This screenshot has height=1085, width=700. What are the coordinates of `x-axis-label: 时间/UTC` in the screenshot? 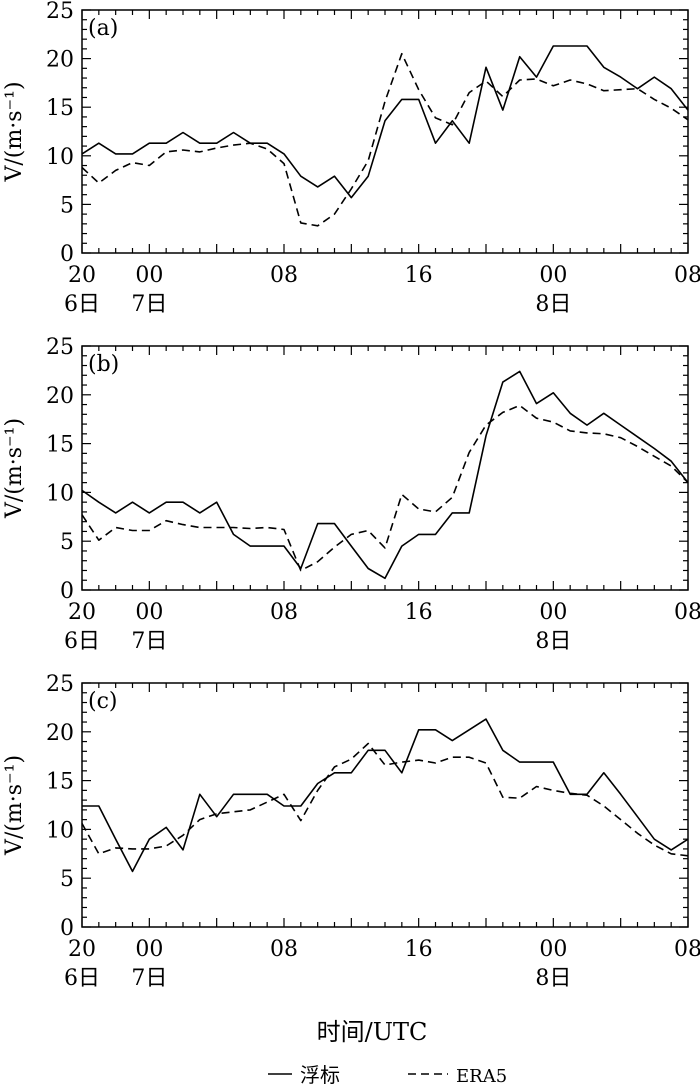 It's located at (372, 1032).